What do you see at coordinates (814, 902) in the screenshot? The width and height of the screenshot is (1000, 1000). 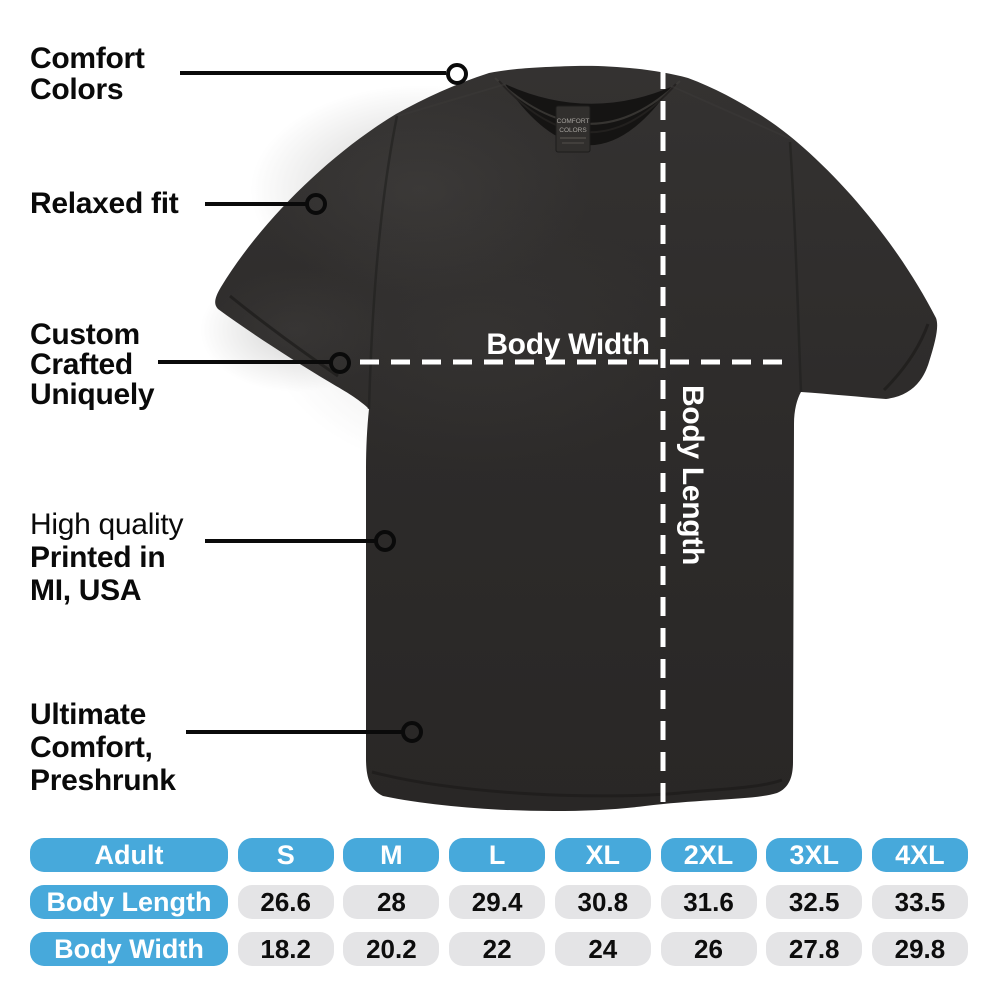 I see `table-value-cell: 32.5` at bounding box center [814, 902].